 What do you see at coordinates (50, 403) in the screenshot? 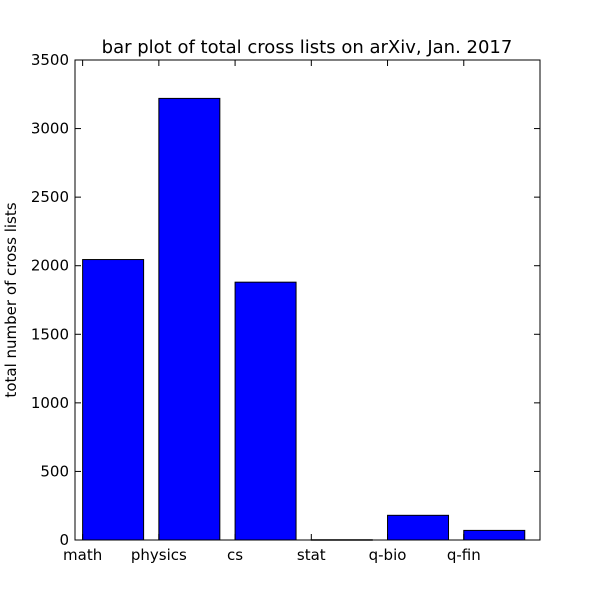
I see `y-tick-label: 1000` at bounding box center [50, 403].